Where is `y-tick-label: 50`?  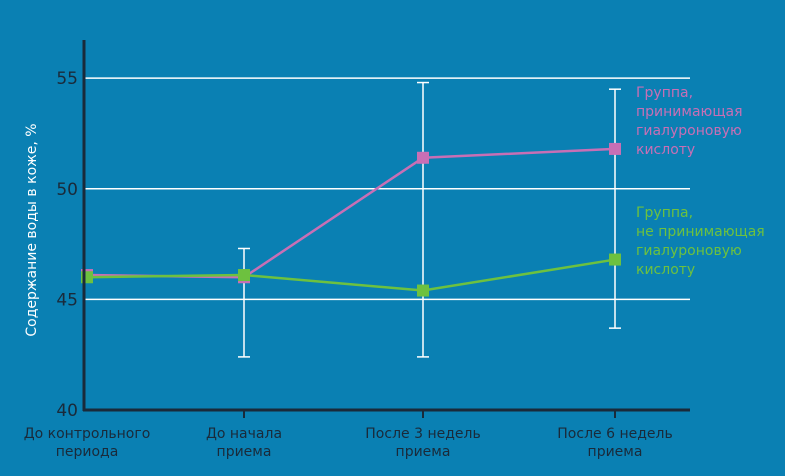
y-tick-label: 50 is located at coordinates (67, 190).